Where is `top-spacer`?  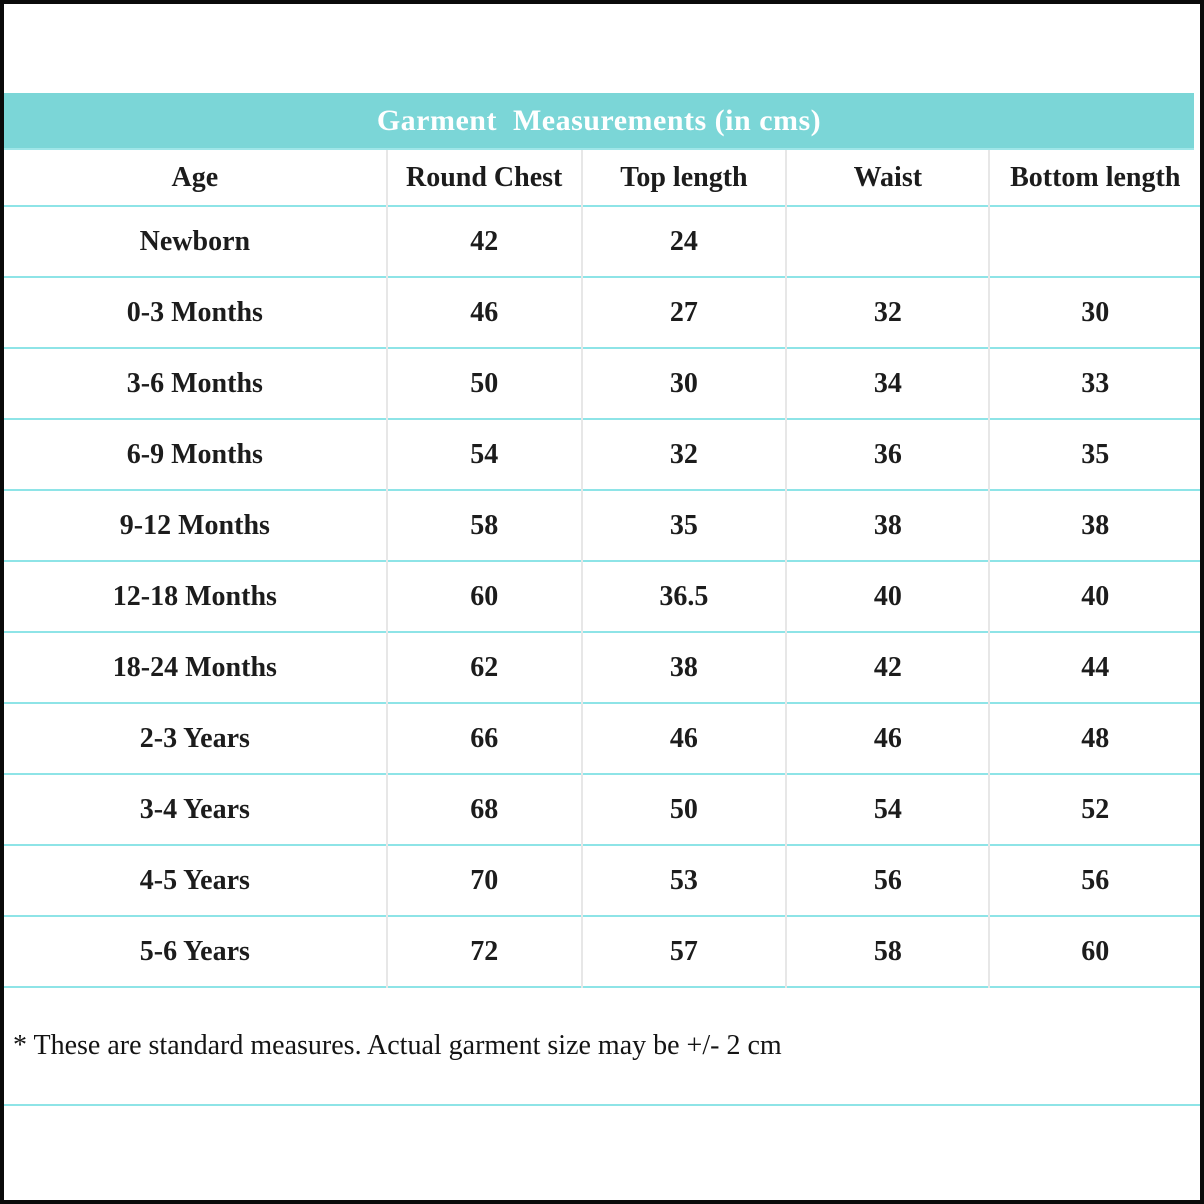 top-spacer is located at coordinates (602, 48).